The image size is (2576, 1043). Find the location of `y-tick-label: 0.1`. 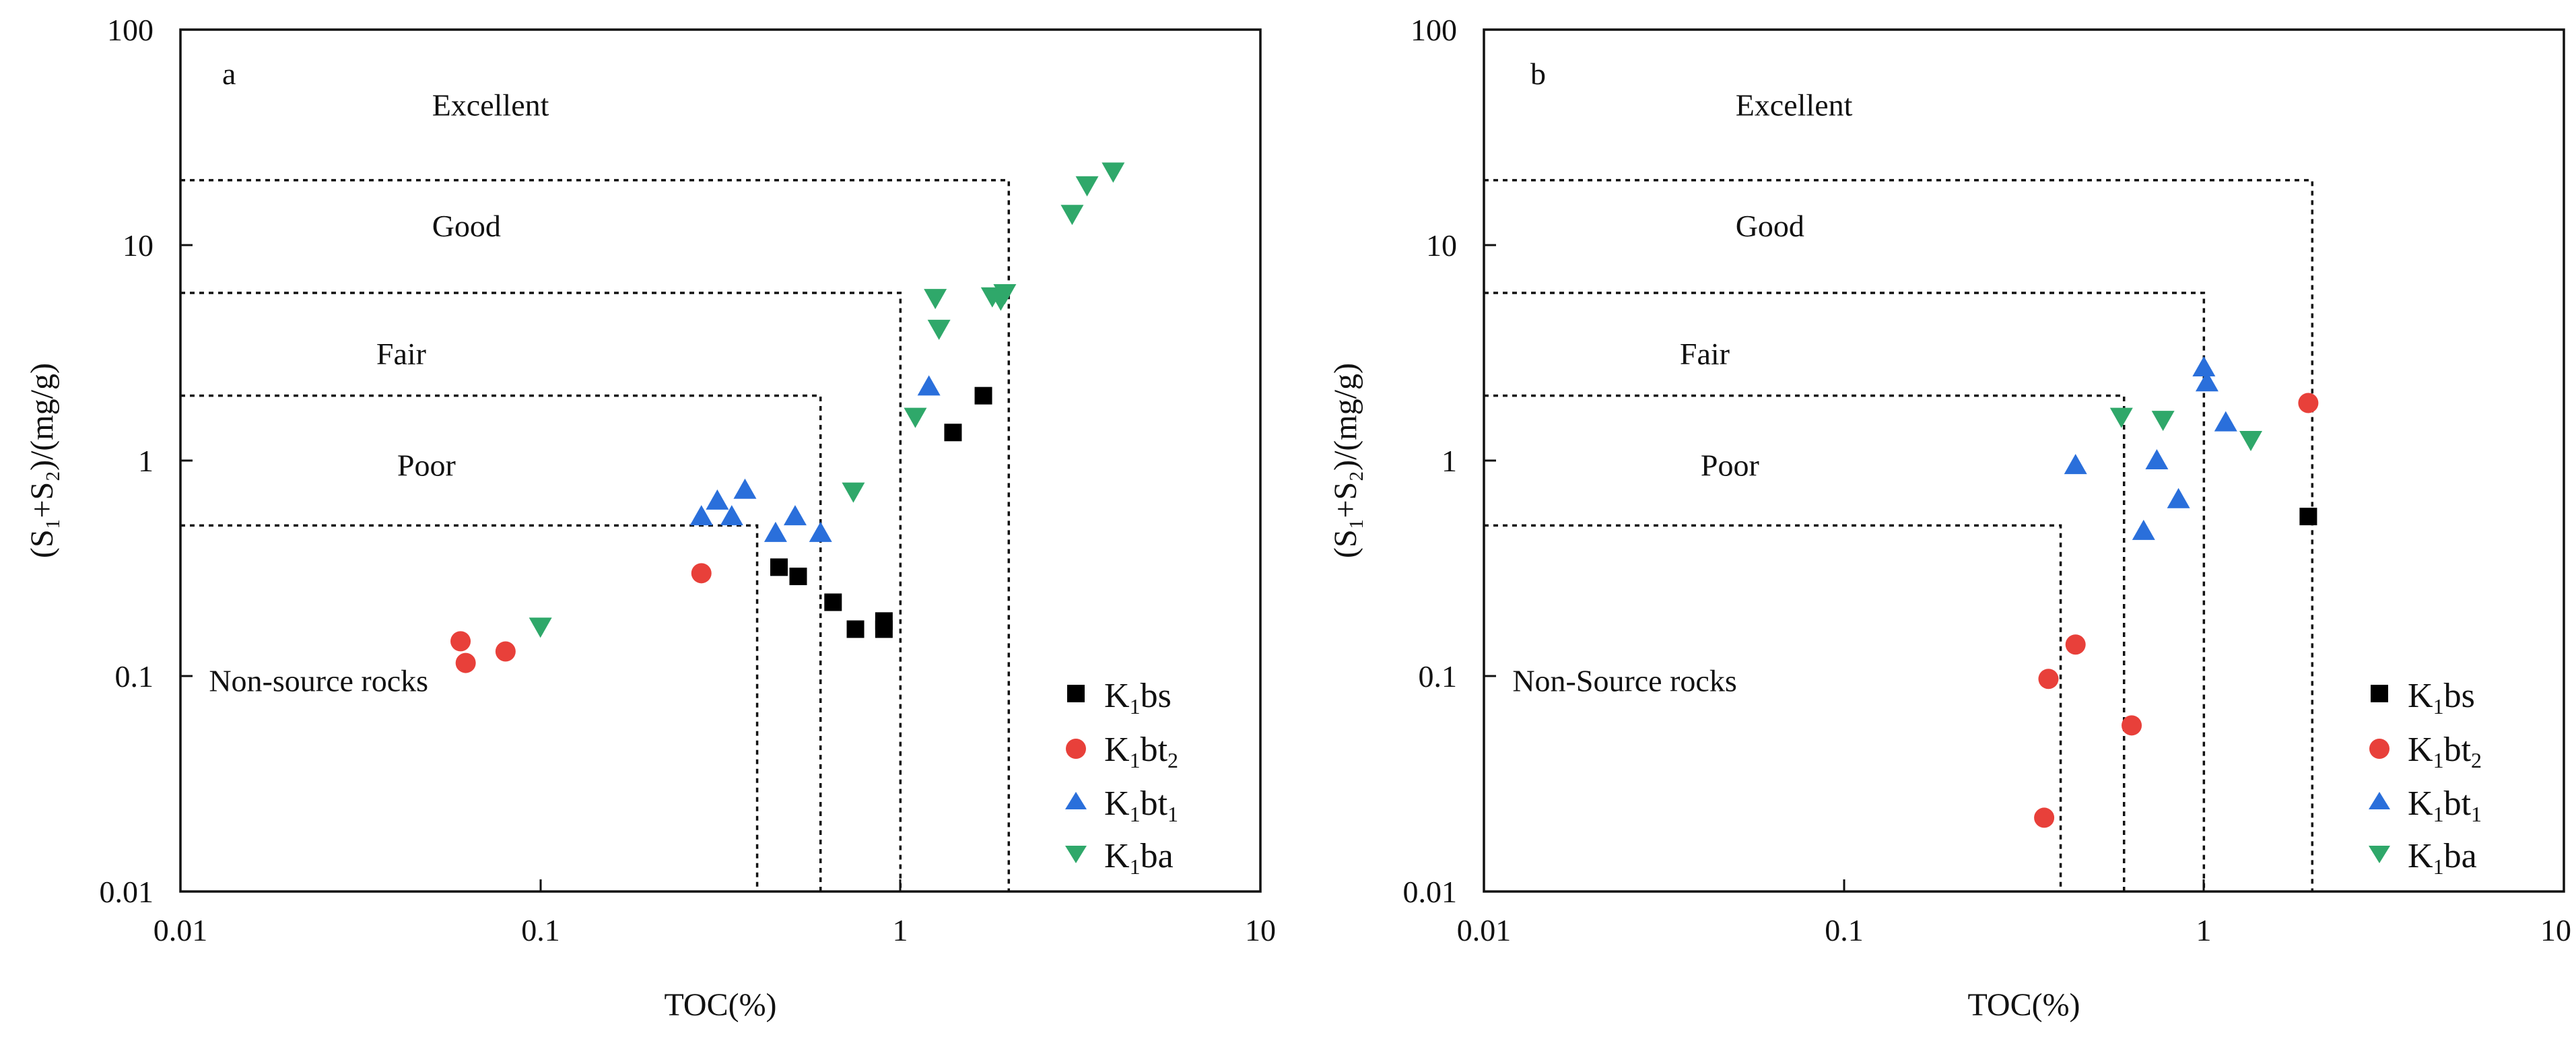

y-tick-label: 0.1 is located at coordinates (134, 676).